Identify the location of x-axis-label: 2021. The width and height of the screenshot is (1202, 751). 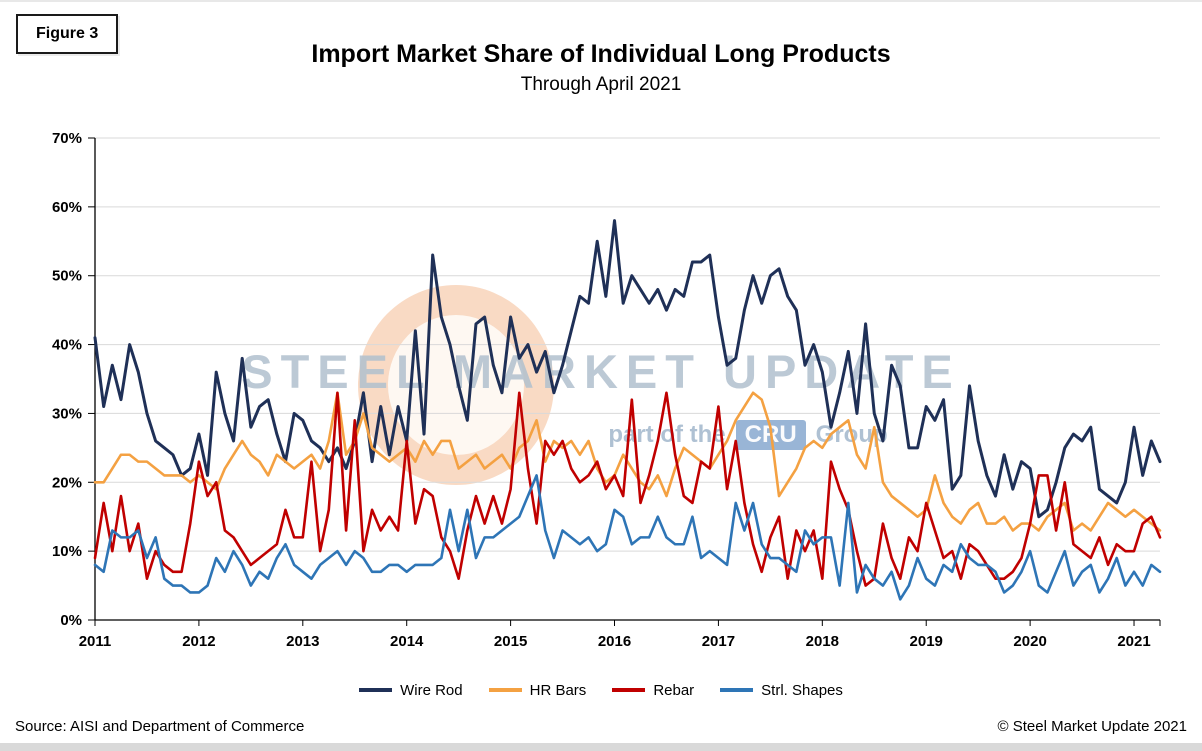
(1133, 641).